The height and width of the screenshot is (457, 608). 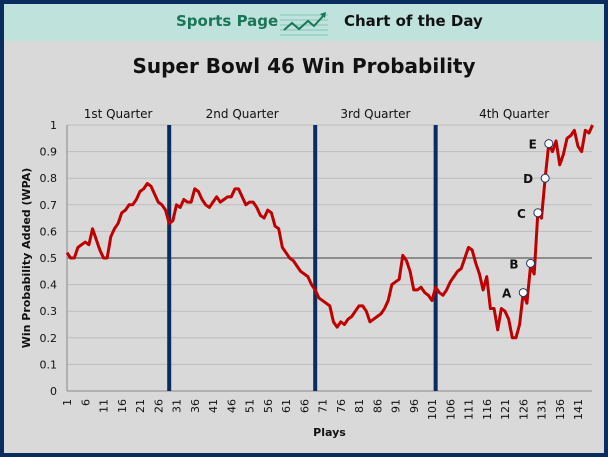 I want to click on x-tick-label: 116, so click(x=487, y=409).